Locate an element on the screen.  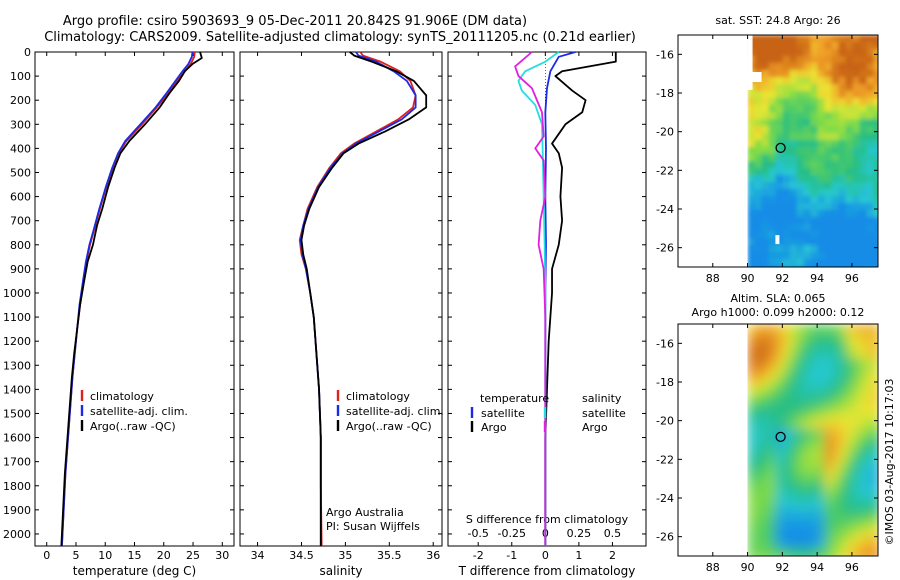
y-tick-label: 1200 is located at coordinates (17, 341).